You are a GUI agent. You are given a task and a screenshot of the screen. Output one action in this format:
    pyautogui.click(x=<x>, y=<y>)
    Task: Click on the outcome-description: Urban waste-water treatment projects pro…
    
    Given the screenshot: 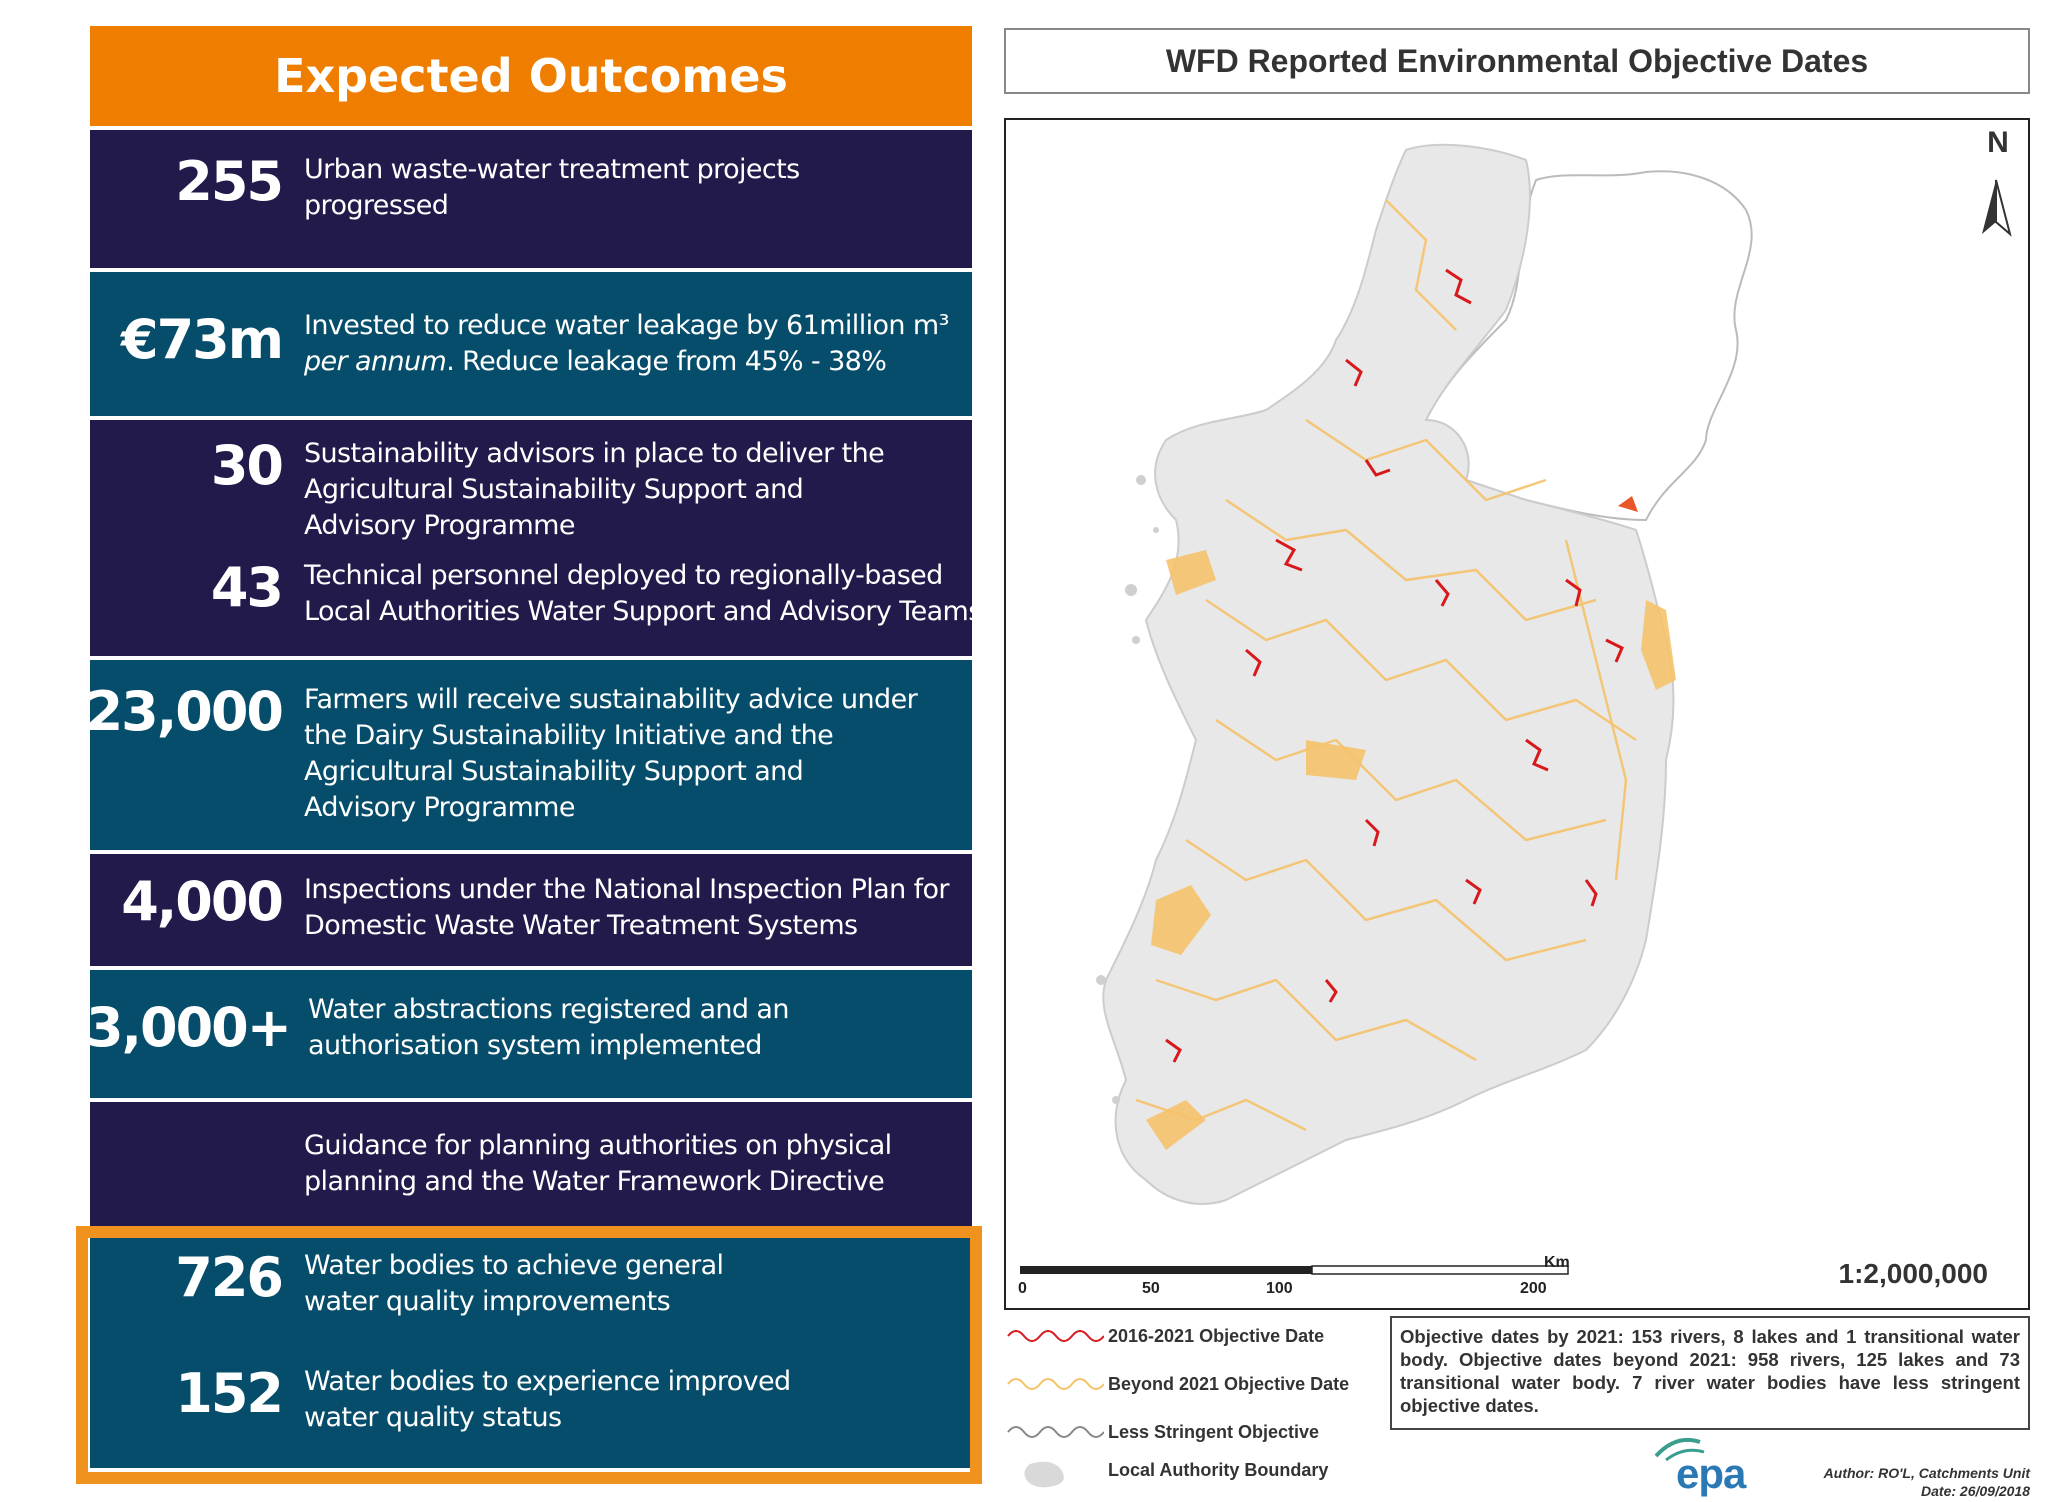 What is the action you would take?
    pyautogui.click(x=552, y=187)
    